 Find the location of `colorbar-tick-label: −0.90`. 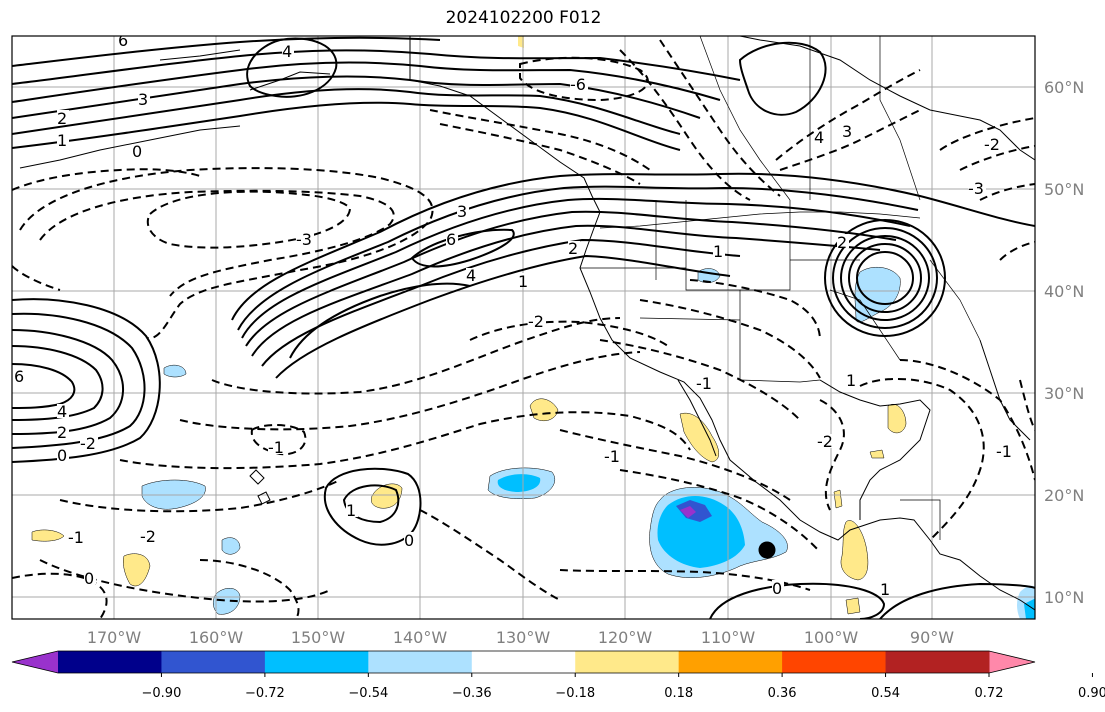

colorbar-tick-label: −0.90 is located at coordinates (162, 693).